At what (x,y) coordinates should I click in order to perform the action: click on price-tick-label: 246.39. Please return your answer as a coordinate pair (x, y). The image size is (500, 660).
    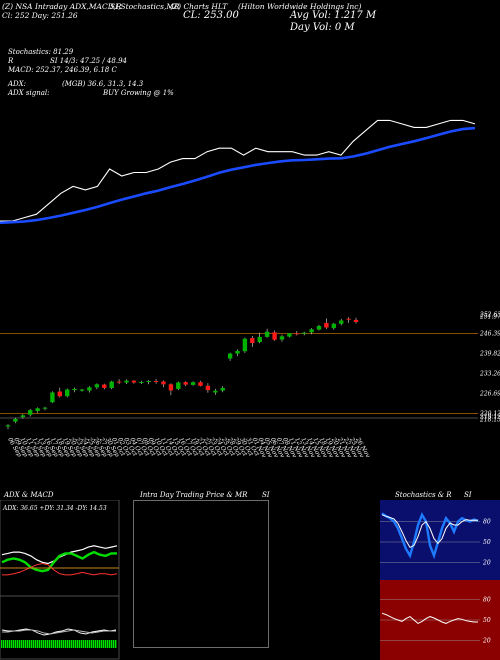
    Looking at the image, I should click on (489, 334).